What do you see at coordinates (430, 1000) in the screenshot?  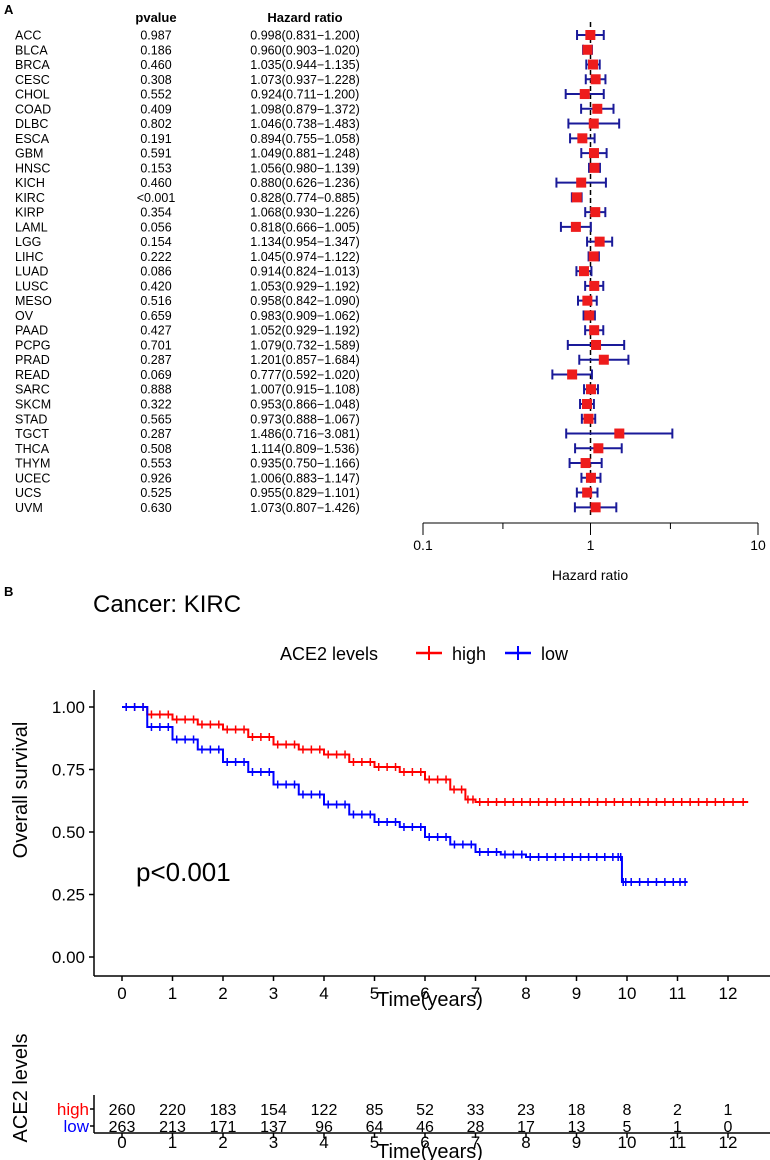 I see `survival-x-axis-title: Time(years)` at bounding box center [430, 1000].